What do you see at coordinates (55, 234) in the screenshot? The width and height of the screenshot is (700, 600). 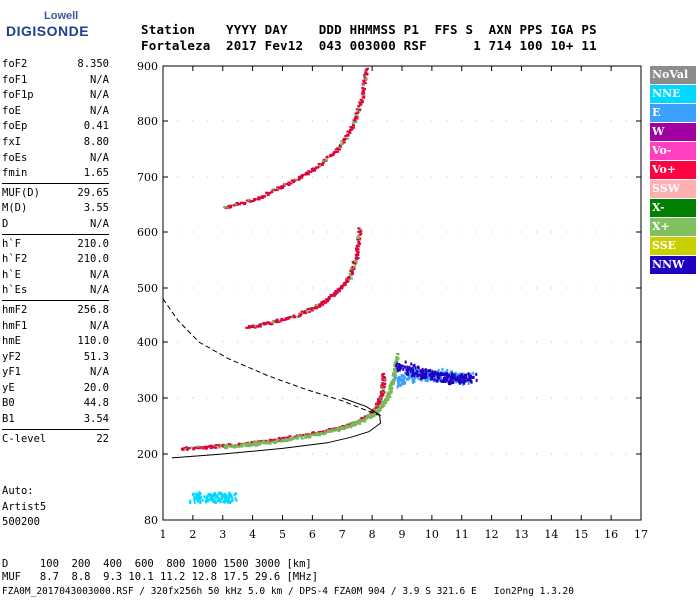 I see `param-separator` at bounding box center [55, 234].